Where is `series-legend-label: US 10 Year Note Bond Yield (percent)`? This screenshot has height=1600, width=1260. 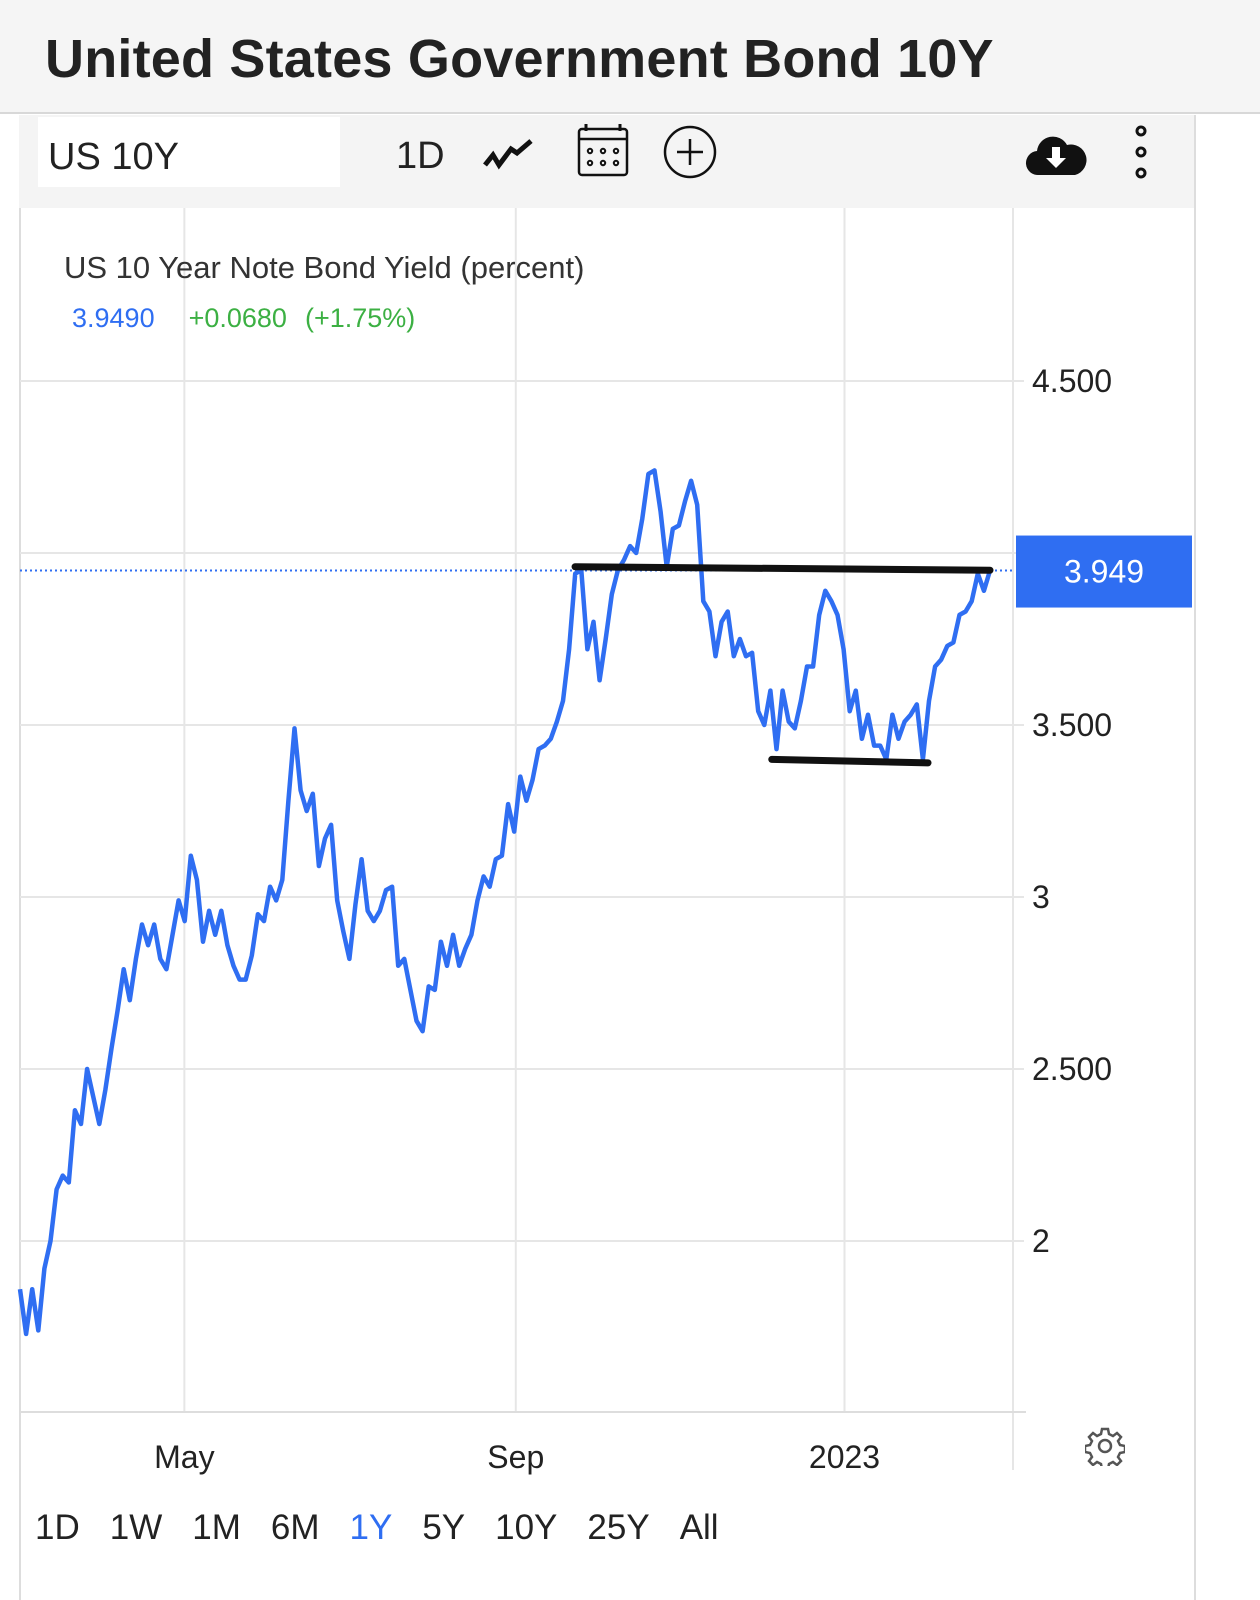
series-legend-label: US 10 Year Note Bond Yield (percent) is located at coordinates (324, 267).